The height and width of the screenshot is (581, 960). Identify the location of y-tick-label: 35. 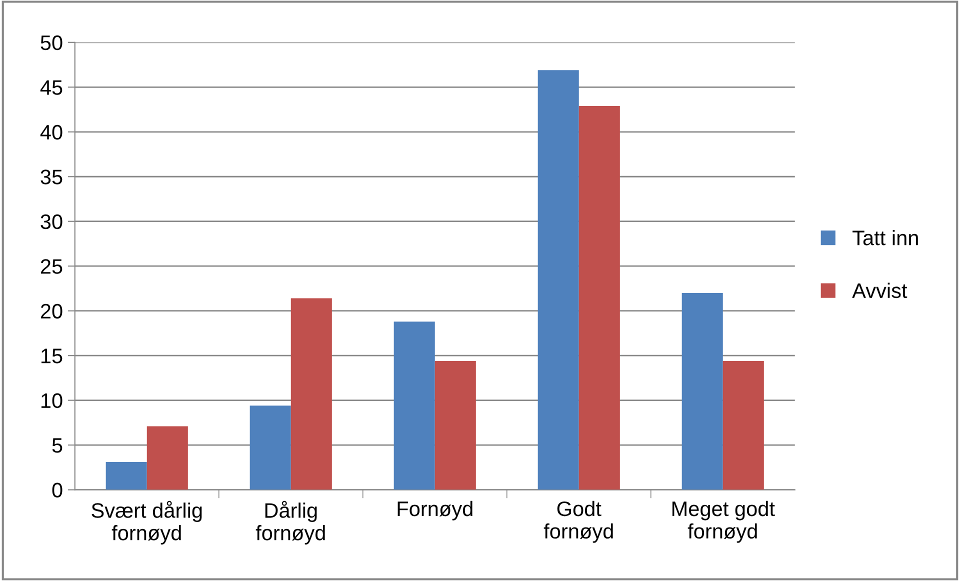
(51, 177).